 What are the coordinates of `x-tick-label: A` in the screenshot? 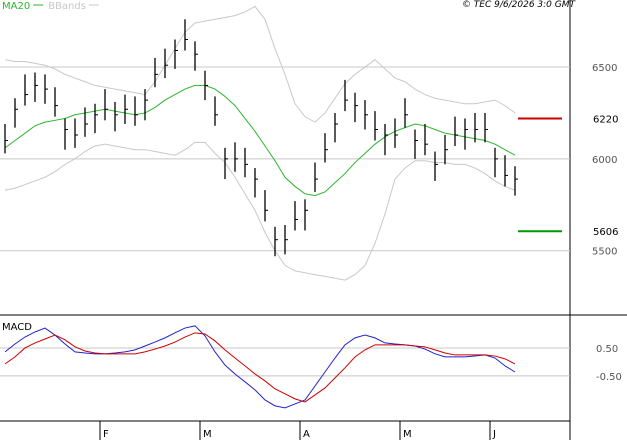 It's located at (306, 434).